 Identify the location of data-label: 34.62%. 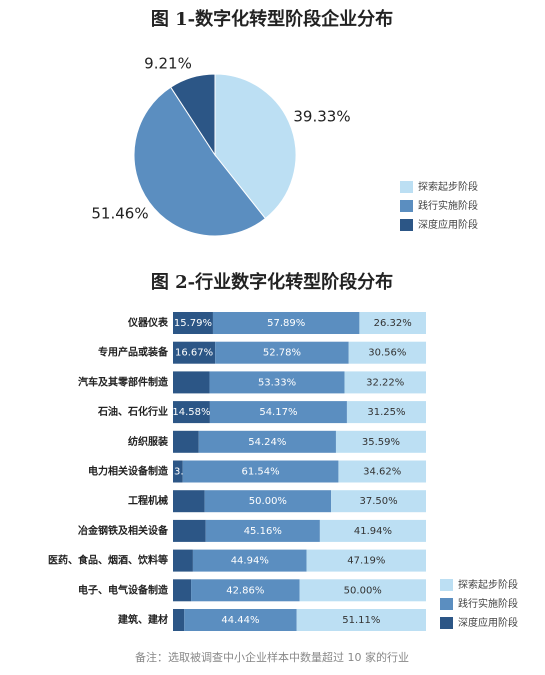
(382, 472).